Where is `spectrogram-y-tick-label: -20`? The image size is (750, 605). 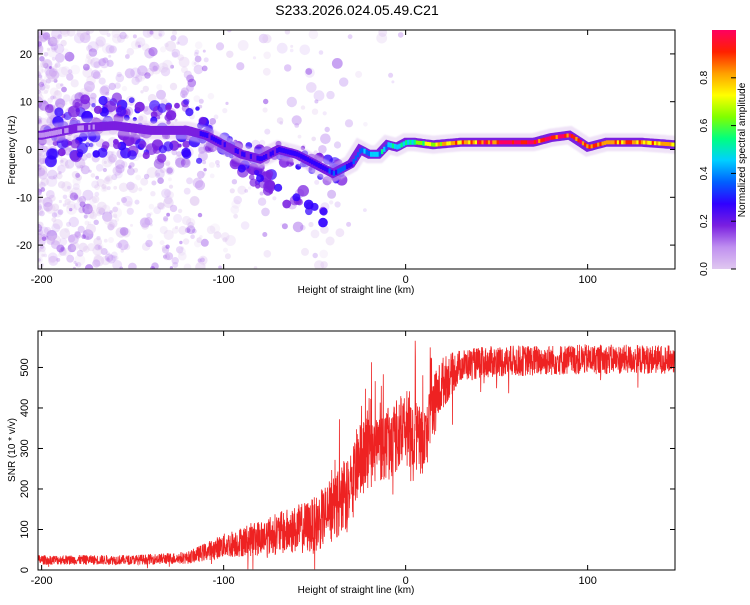 spectrogram-y-tick-label: -20 is located at coordinates (24, 246).